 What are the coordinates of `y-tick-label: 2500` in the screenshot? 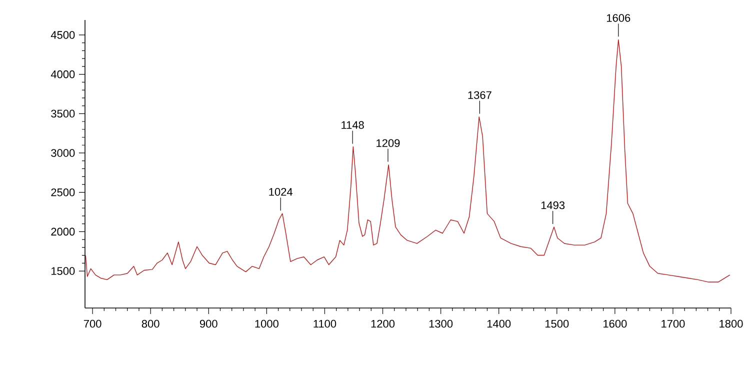 It's located at (63, 192).